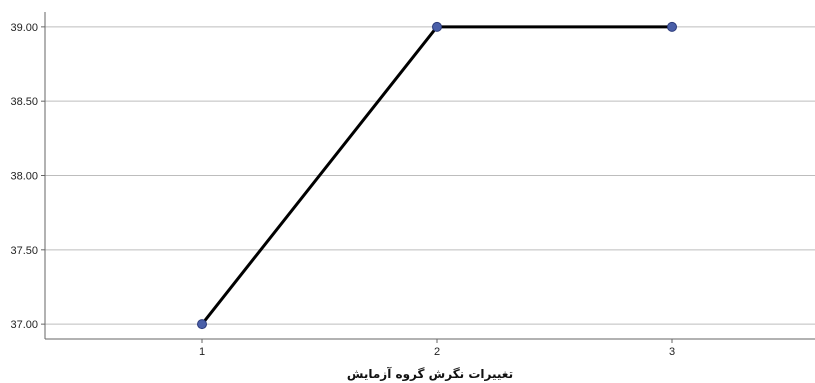  What do you see at coordinates (24, 251) in the screenshot?
I see `y-tick-label: 37.50` at bounding box center [24, 251].